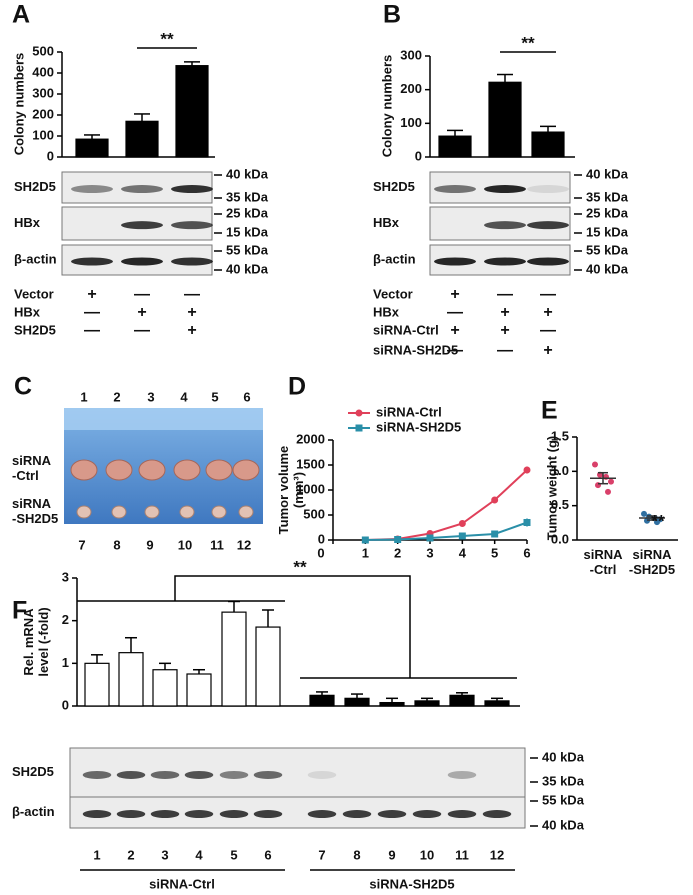  Describe the element at coordinates (116, 544) in the screenshot. I see `tumor-number: 8` at that location.